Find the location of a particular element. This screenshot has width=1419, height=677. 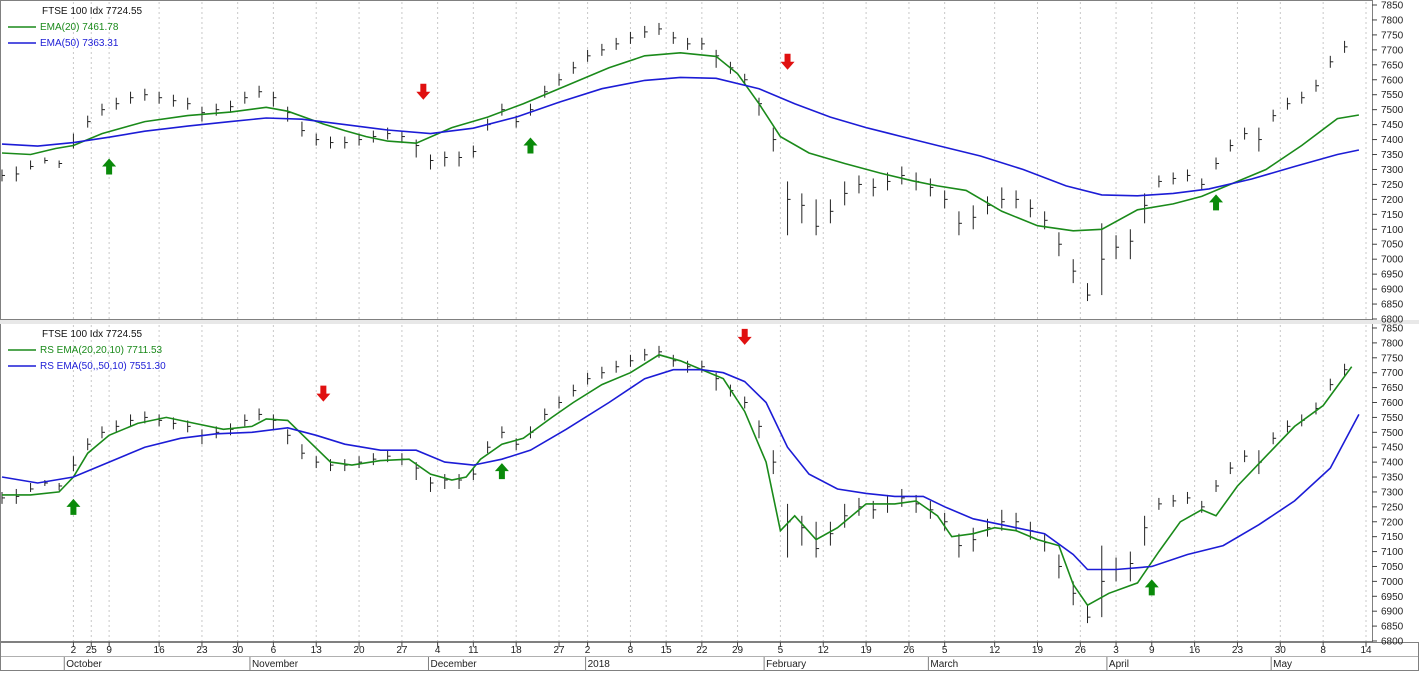

x-tick-label: 2 is located at coordinates (588, 650).